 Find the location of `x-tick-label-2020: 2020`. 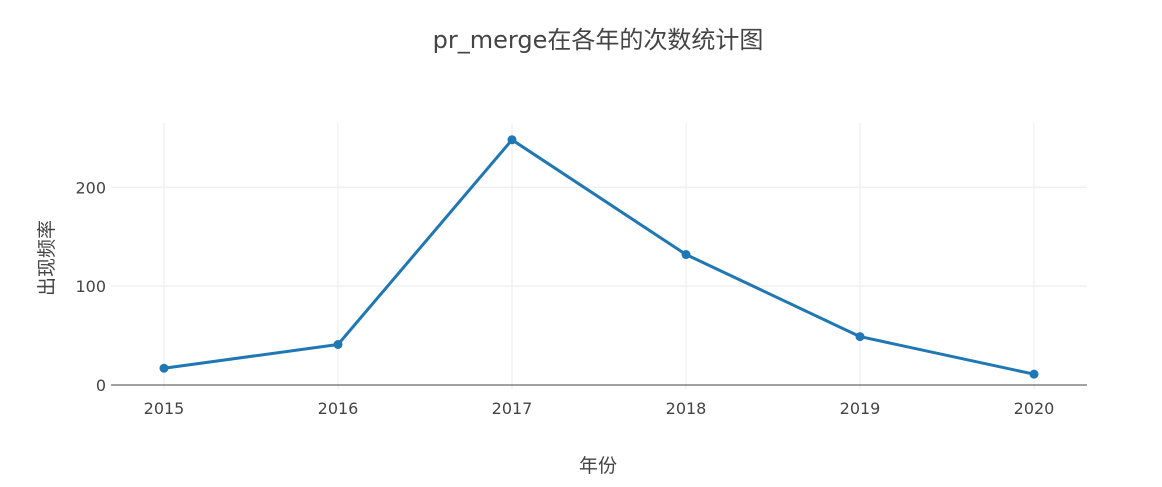

x-tick-label-2020: 2020 is located at coordinates (1034, 408).